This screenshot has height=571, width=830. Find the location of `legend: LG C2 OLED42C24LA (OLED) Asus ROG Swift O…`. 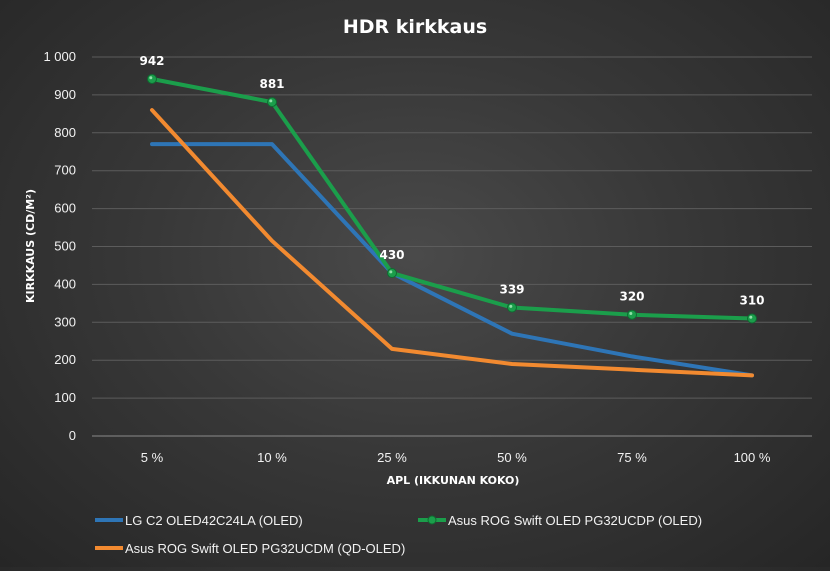

legend: LG C2 OLED42C24LA (OLED) Asus ROG Swift O… is located at coordinates (398, 534).